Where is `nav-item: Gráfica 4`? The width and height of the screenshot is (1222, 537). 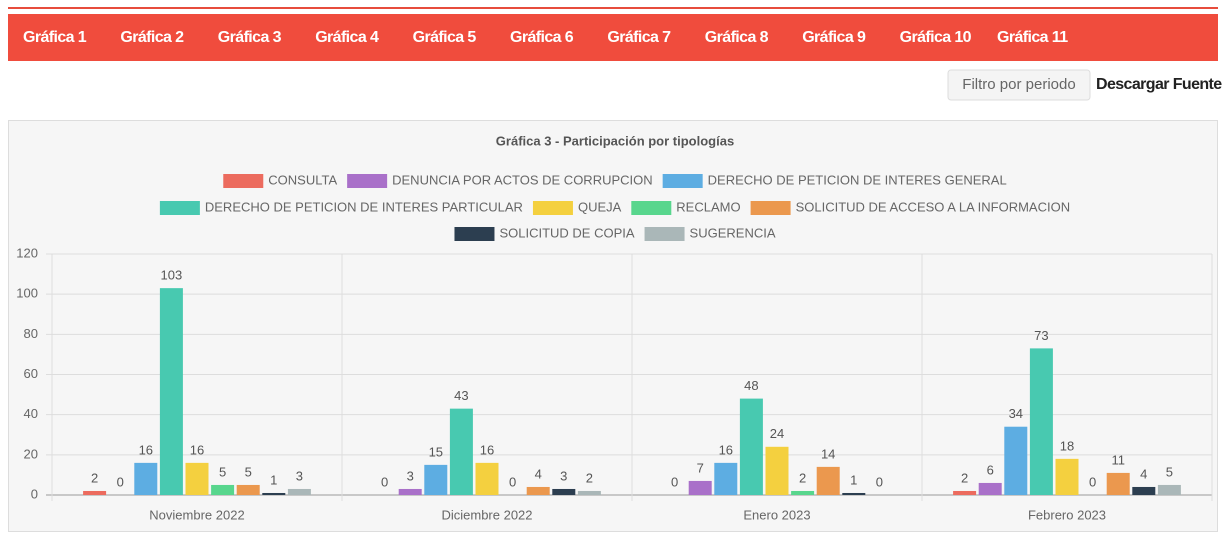
nav-item: Gráfica 4 is located at coordinates (347, 37).